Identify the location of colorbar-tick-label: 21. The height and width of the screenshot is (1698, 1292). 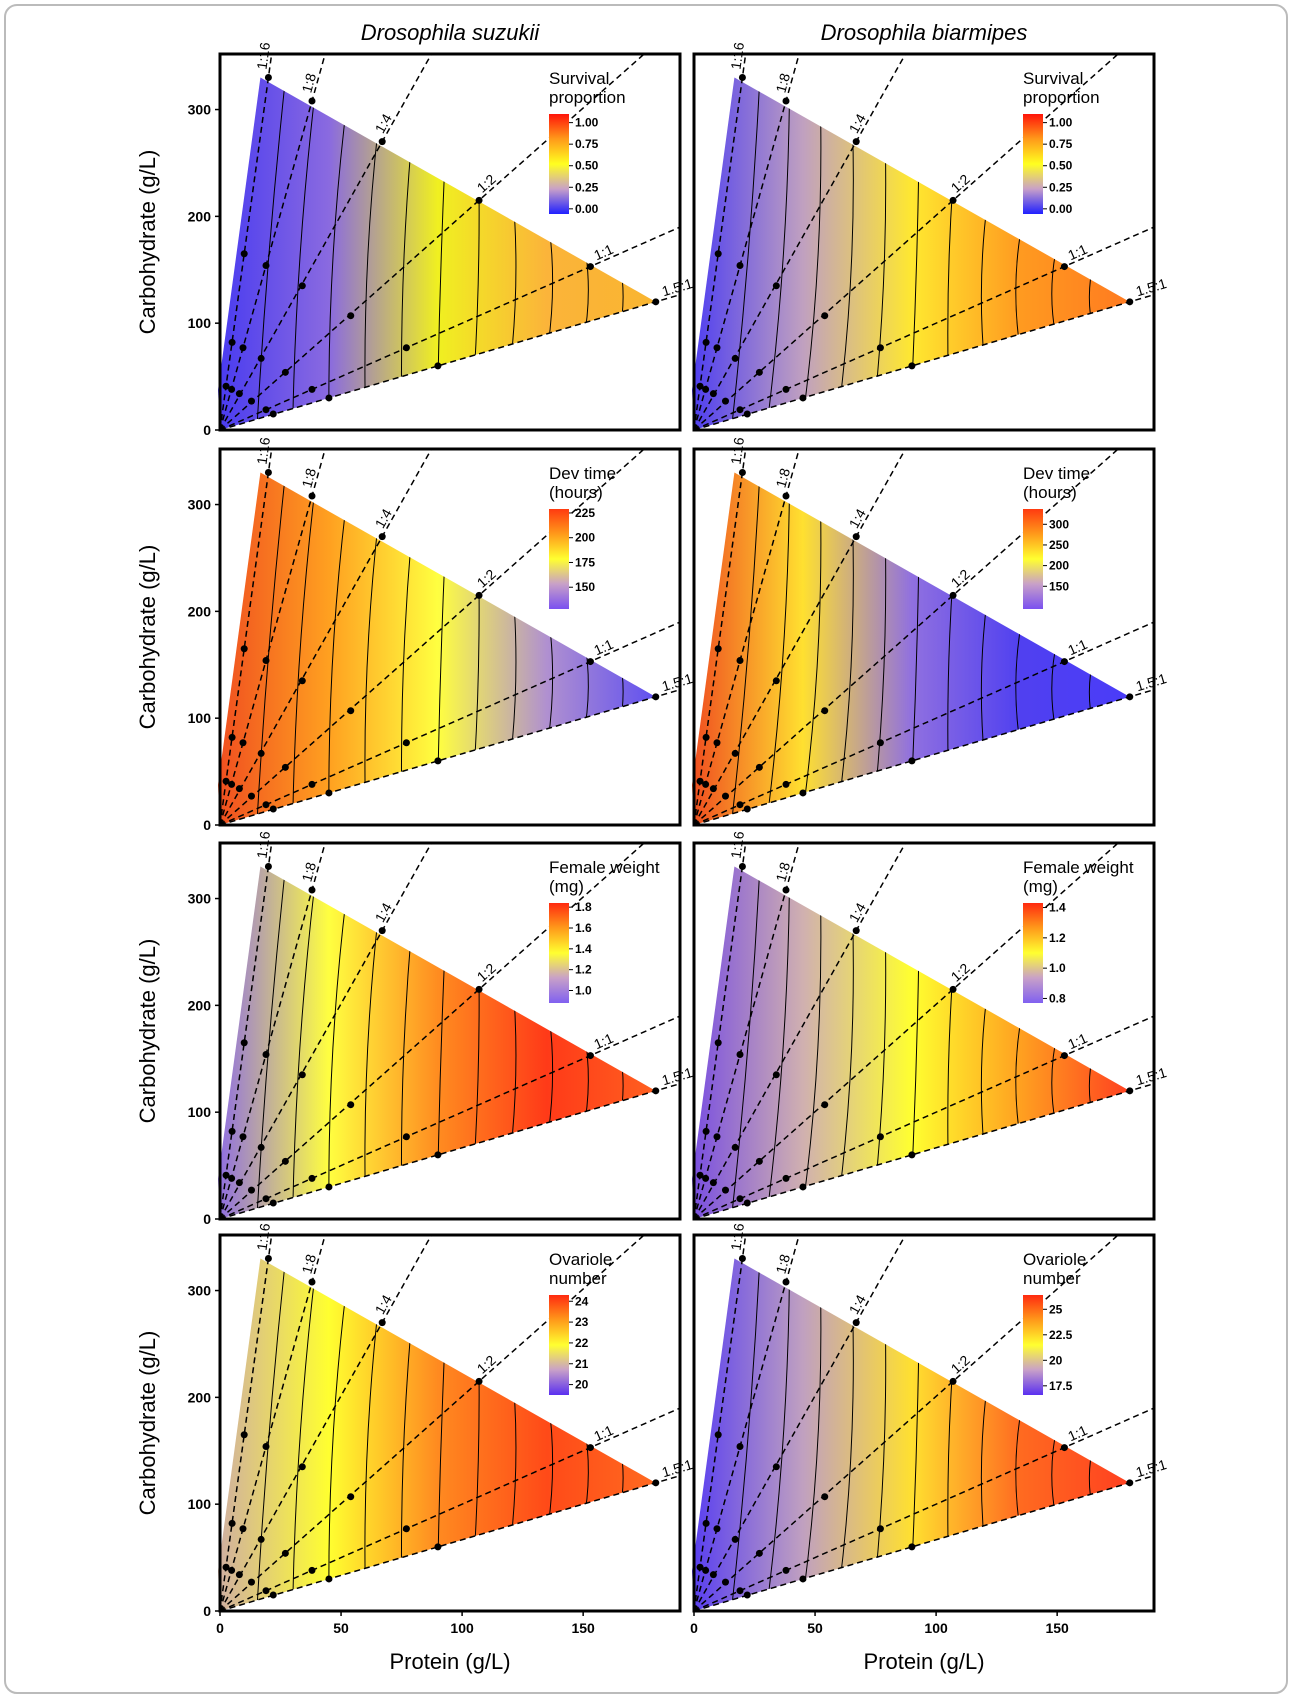
(582, 1364).